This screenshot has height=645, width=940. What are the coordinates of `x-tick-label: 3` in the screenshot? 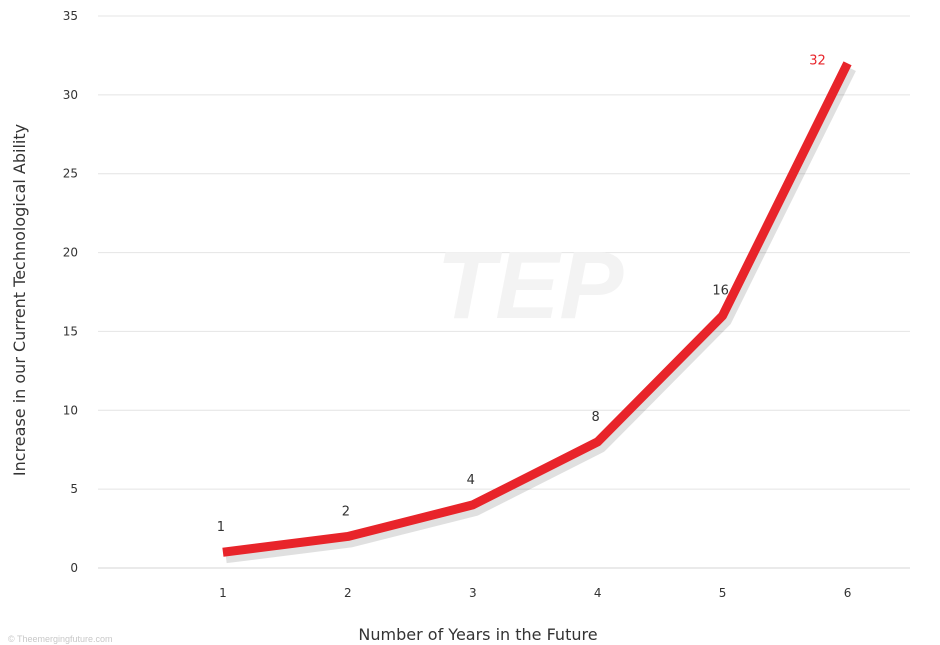 It's located at (473, 593).